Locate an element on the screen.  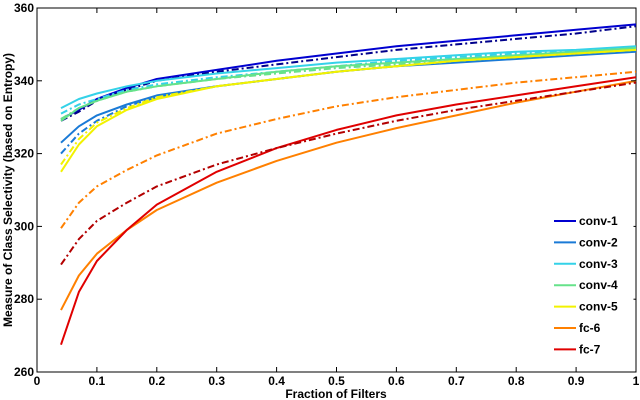
legend-label: conv-4 is located at coordinates (598, 285).